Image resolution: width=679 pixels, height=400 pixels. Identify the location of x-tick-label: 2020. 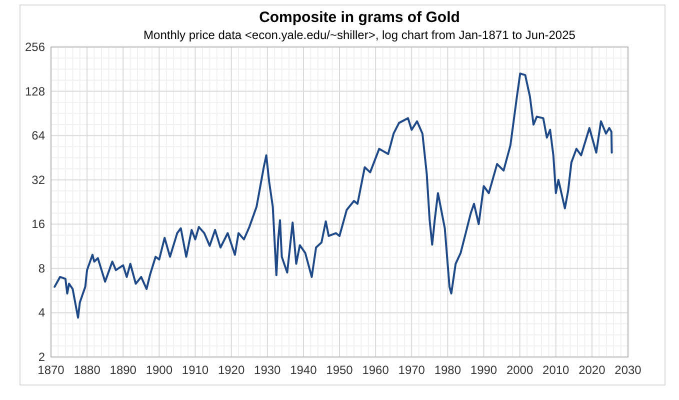
(592, 370).